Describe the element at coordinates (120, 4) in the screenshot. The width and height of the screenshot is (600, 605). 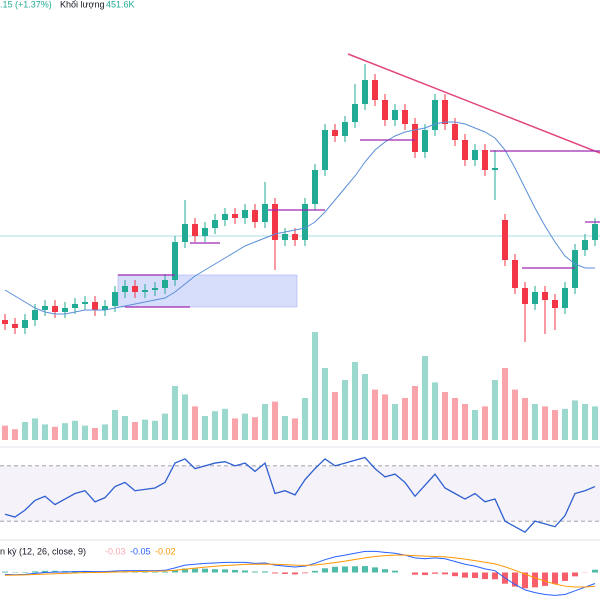
I see `volume-value: 451.6K` at that location.